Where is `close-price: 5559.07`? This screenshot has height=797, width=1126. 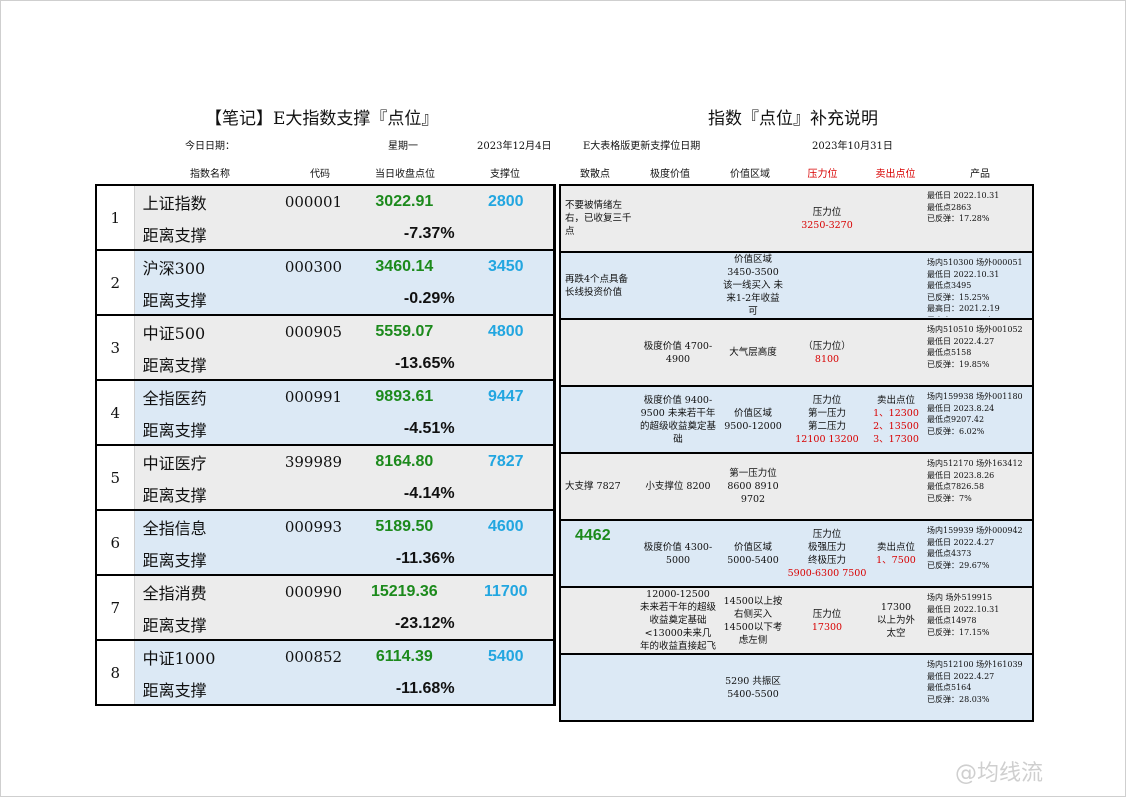
close-price: 5559.07 is located at coordinates (404, 331).